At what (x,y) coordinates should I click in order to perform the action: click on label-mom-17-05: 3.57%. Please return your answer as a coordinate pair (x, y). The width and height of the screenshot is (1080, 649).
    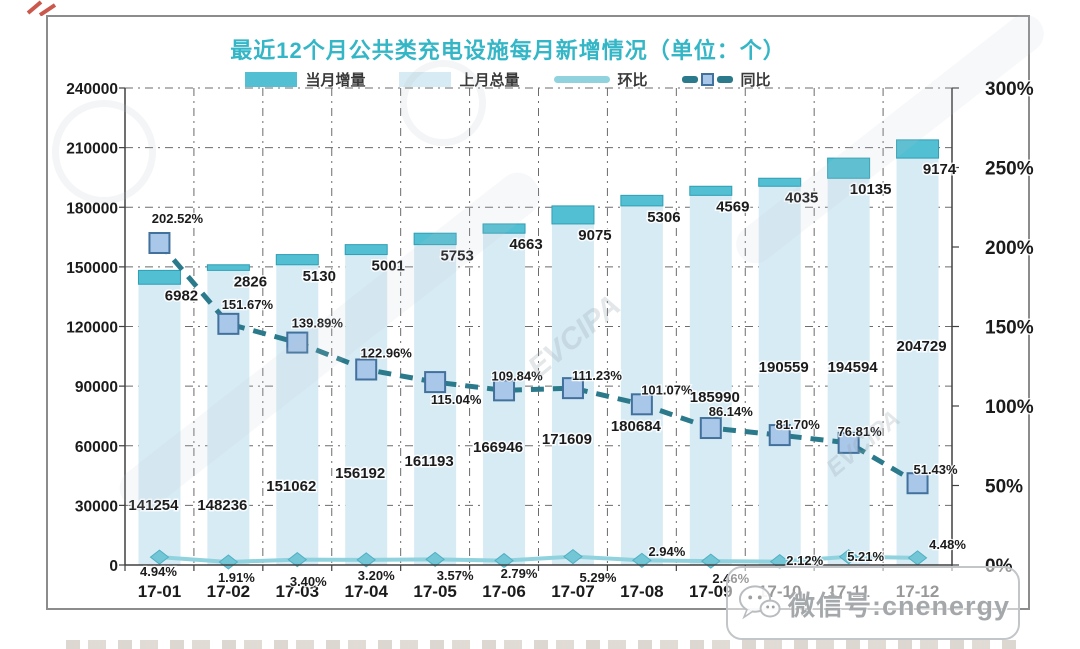
    Looking at the image, I should click on (455, 575).